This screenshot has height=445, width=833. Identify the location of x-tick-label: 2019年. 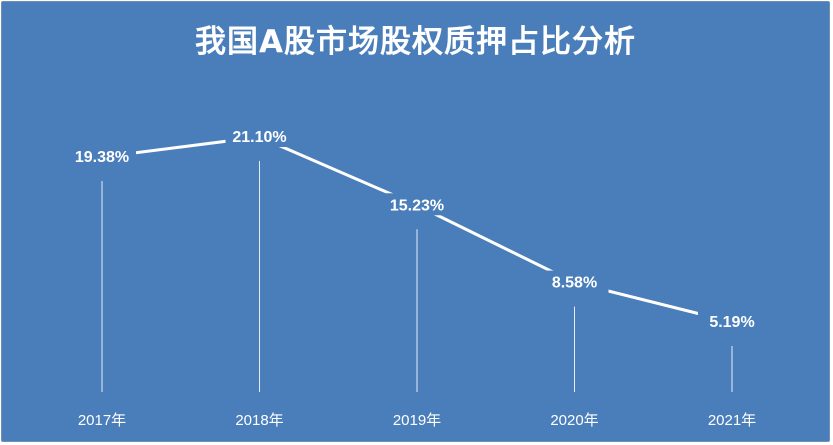
(417, 420).